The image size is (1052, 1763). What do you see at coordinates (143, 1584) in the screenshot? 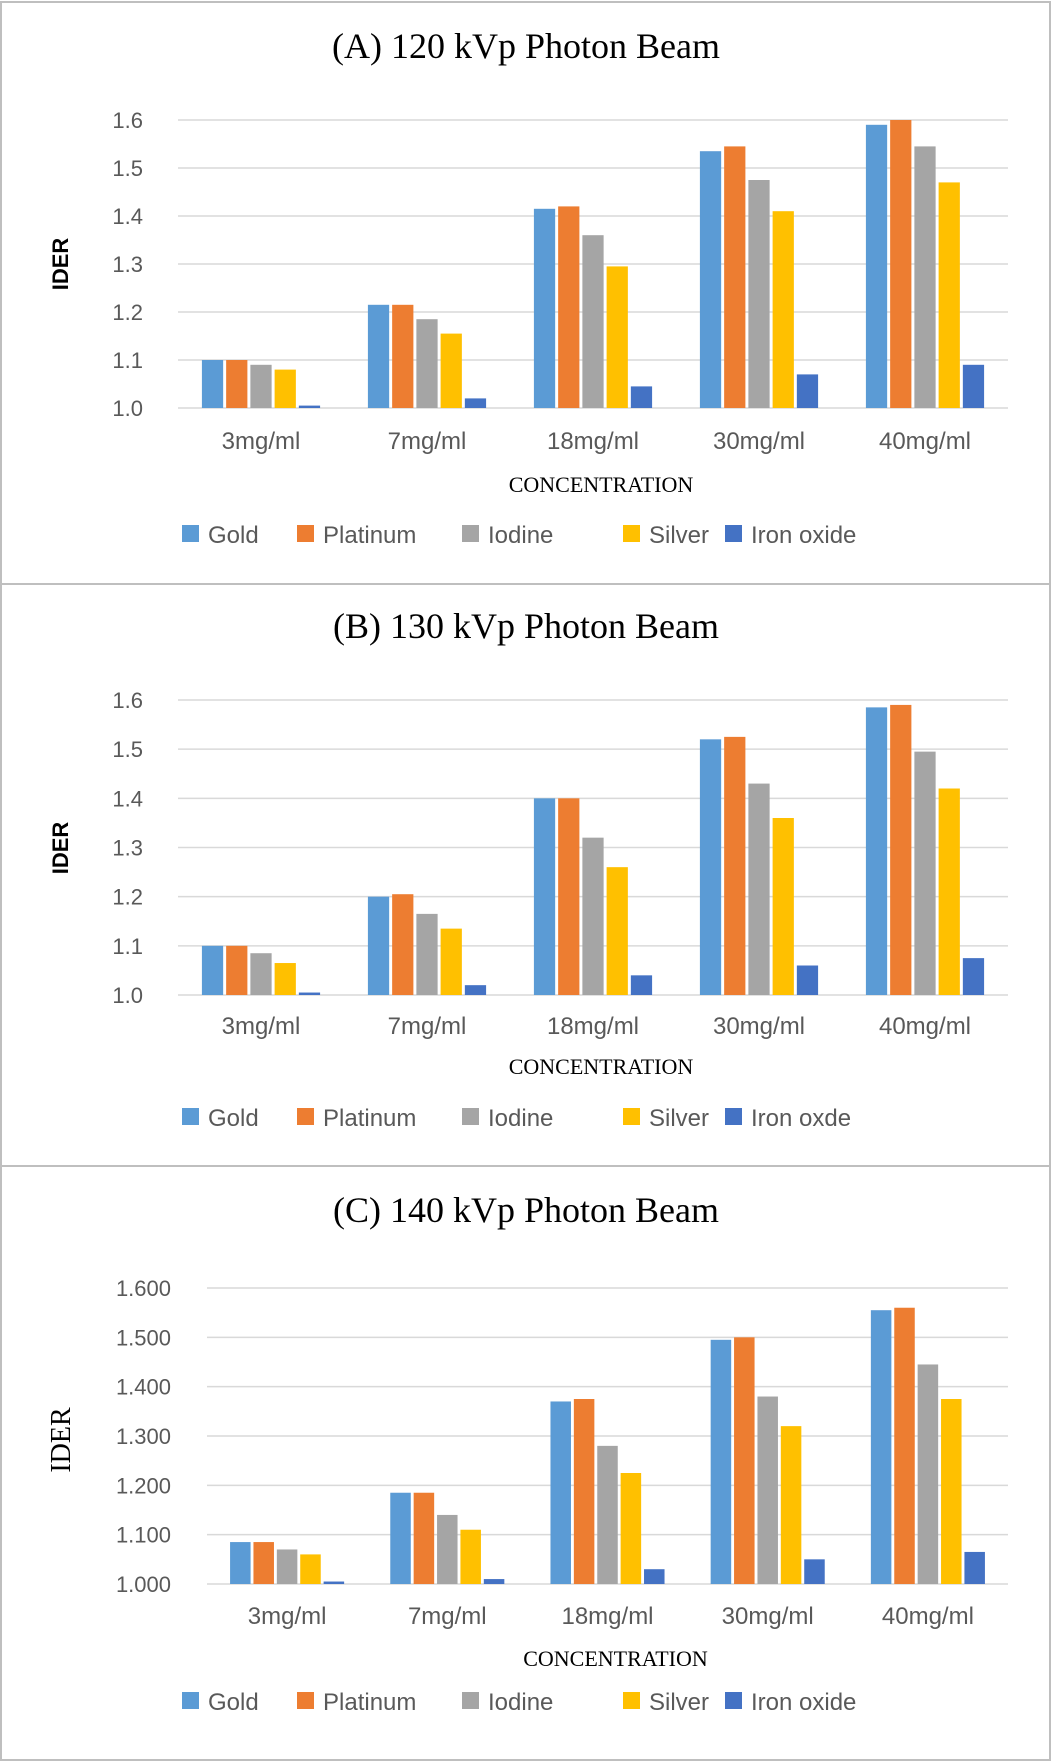
I see `y-tick-label: 1.000` at bounding box center [143, 1584].